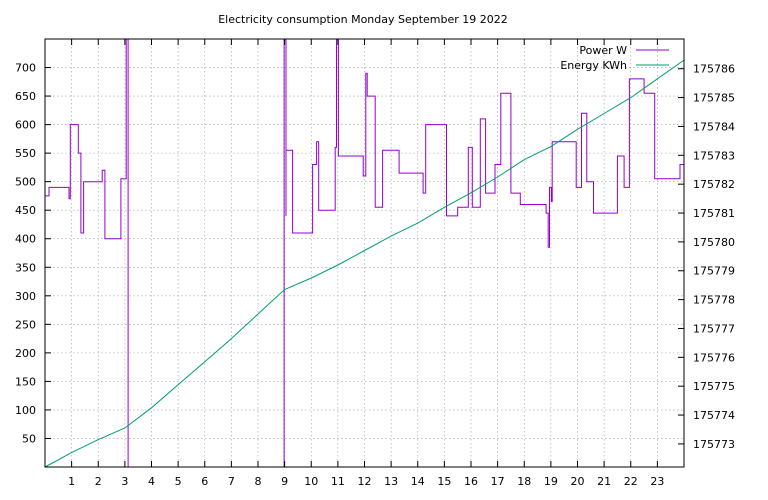  I want to click on y-tick-label: 250, so click(25, 324).